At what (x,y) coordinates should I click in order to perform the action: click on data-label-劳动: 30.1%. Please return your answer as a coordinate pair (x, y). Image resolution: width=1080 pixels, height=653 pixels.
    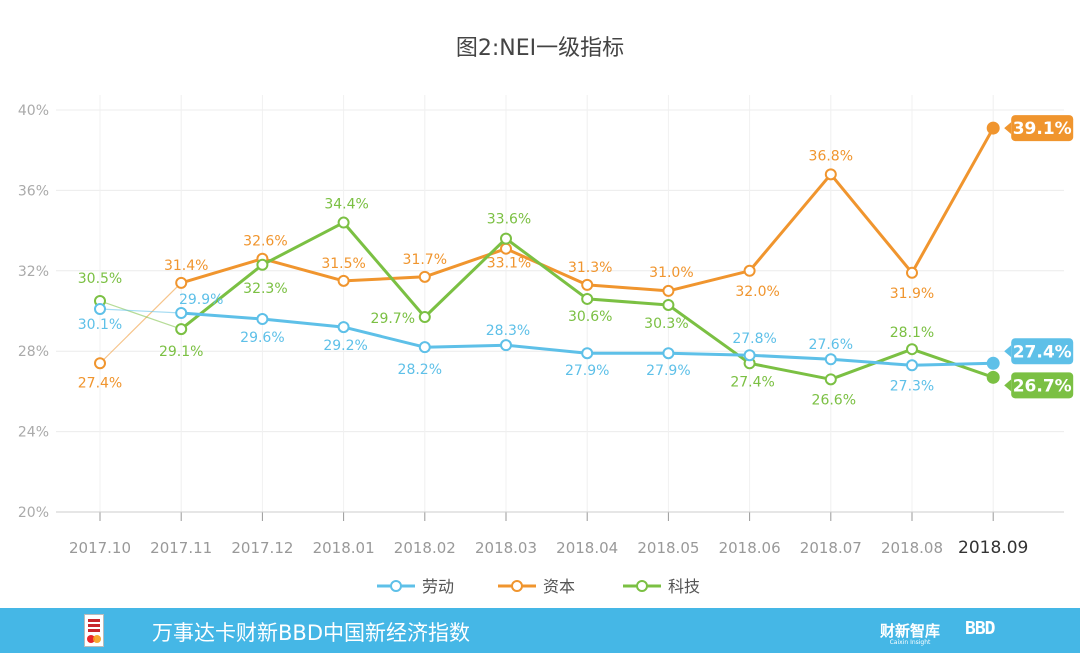
    Looking at the image, I should click on (100, 325).